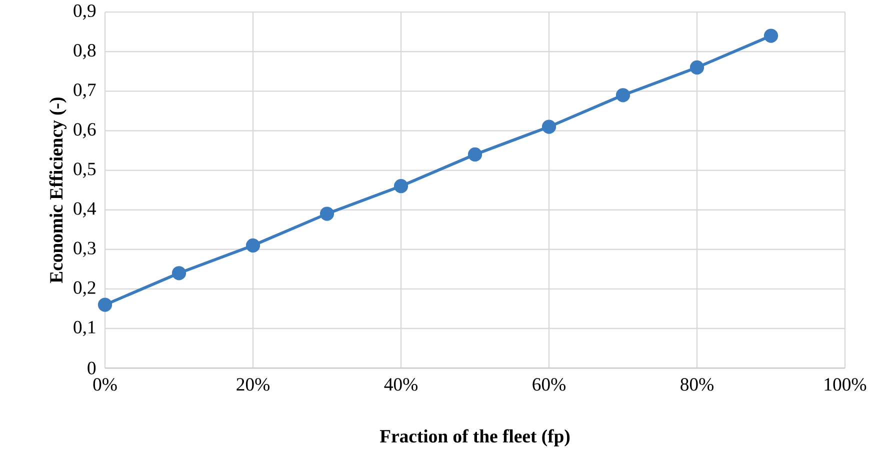 The image size is (893, 463). What do you see at coordinates (85, 52) in the screenshot?
I see `y-tick-label: 0,8` at bounding box center [85, 52].